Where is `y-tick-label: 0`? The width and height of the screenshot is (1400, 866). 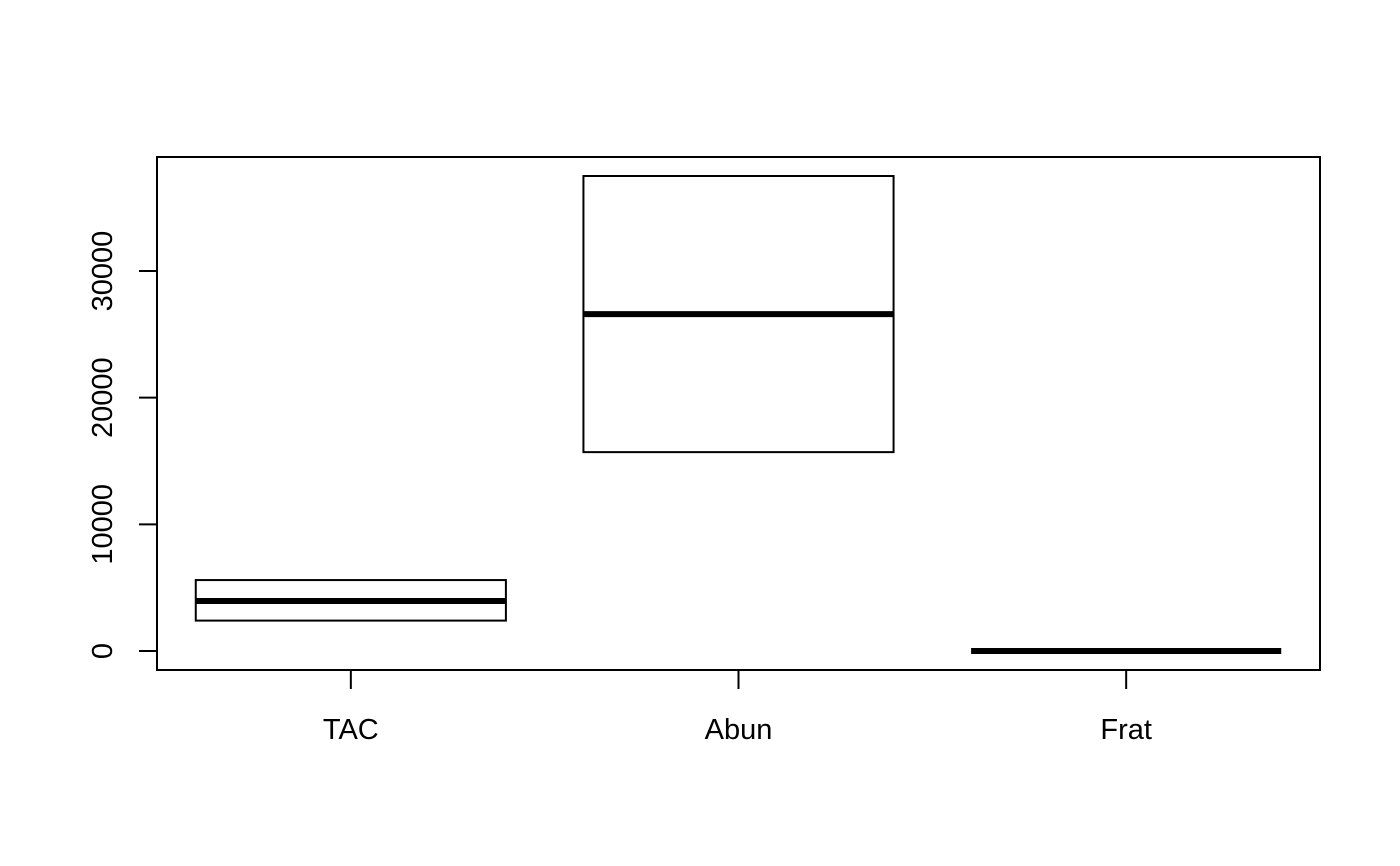
y-tick-label: 0 is located at coordinates (103, 651).